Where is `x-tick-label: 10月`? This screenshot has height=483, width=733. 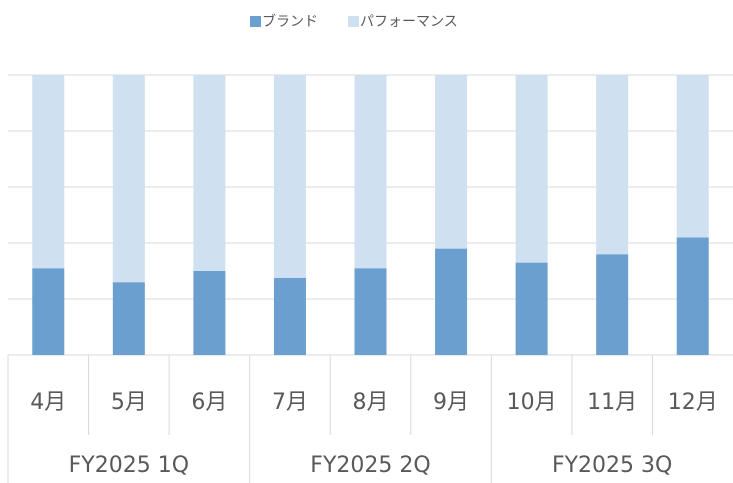
x-tick-label: 10月 is located at coordinates (532, 402).